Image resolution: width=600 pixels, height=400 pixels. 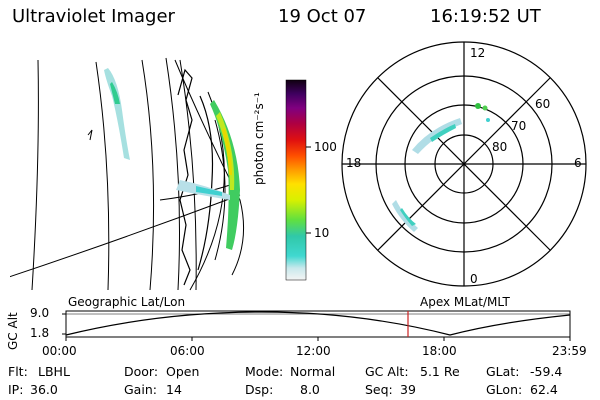 I want to click on polar-mlt-0: 0, so click(x=474, y=279).